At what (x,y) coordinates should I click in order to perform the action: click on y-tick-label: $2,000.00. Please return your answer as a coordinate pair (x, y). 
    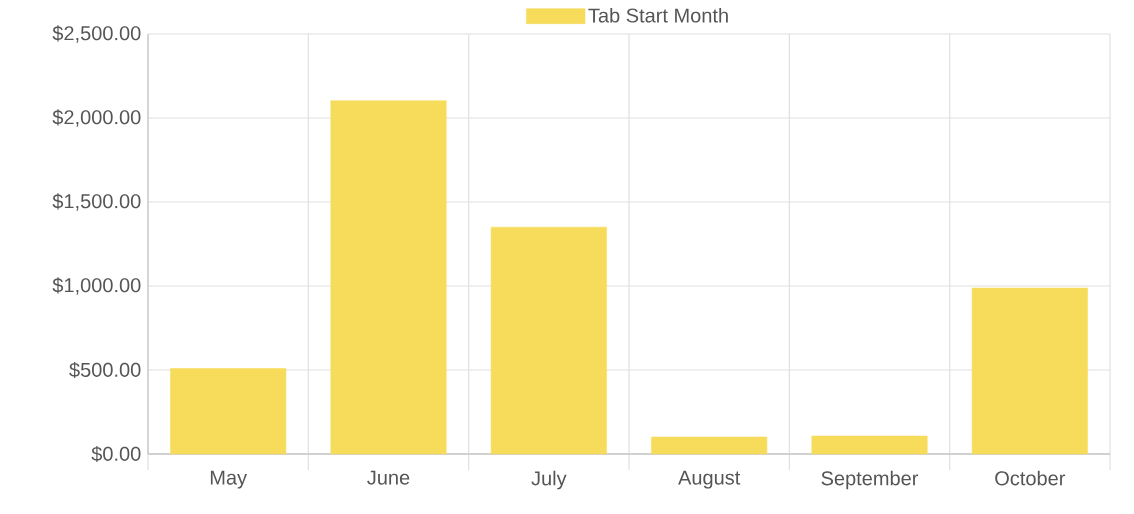
    Looking at the image, I should click on (96, 118).